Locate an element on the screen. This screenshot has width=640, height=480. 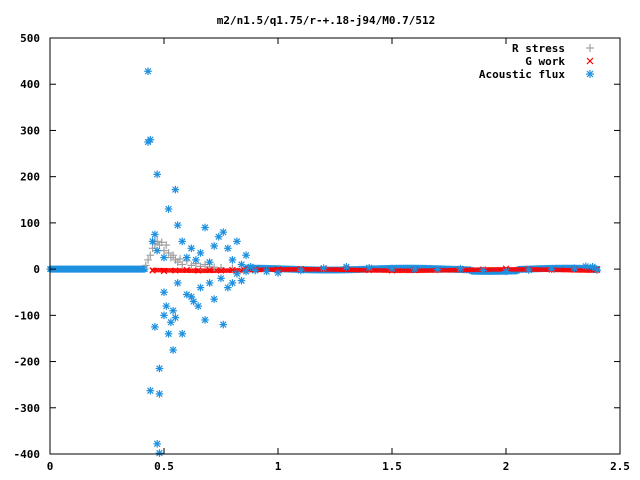
y-tick-label: 0 is located at coordinates (36, 269).